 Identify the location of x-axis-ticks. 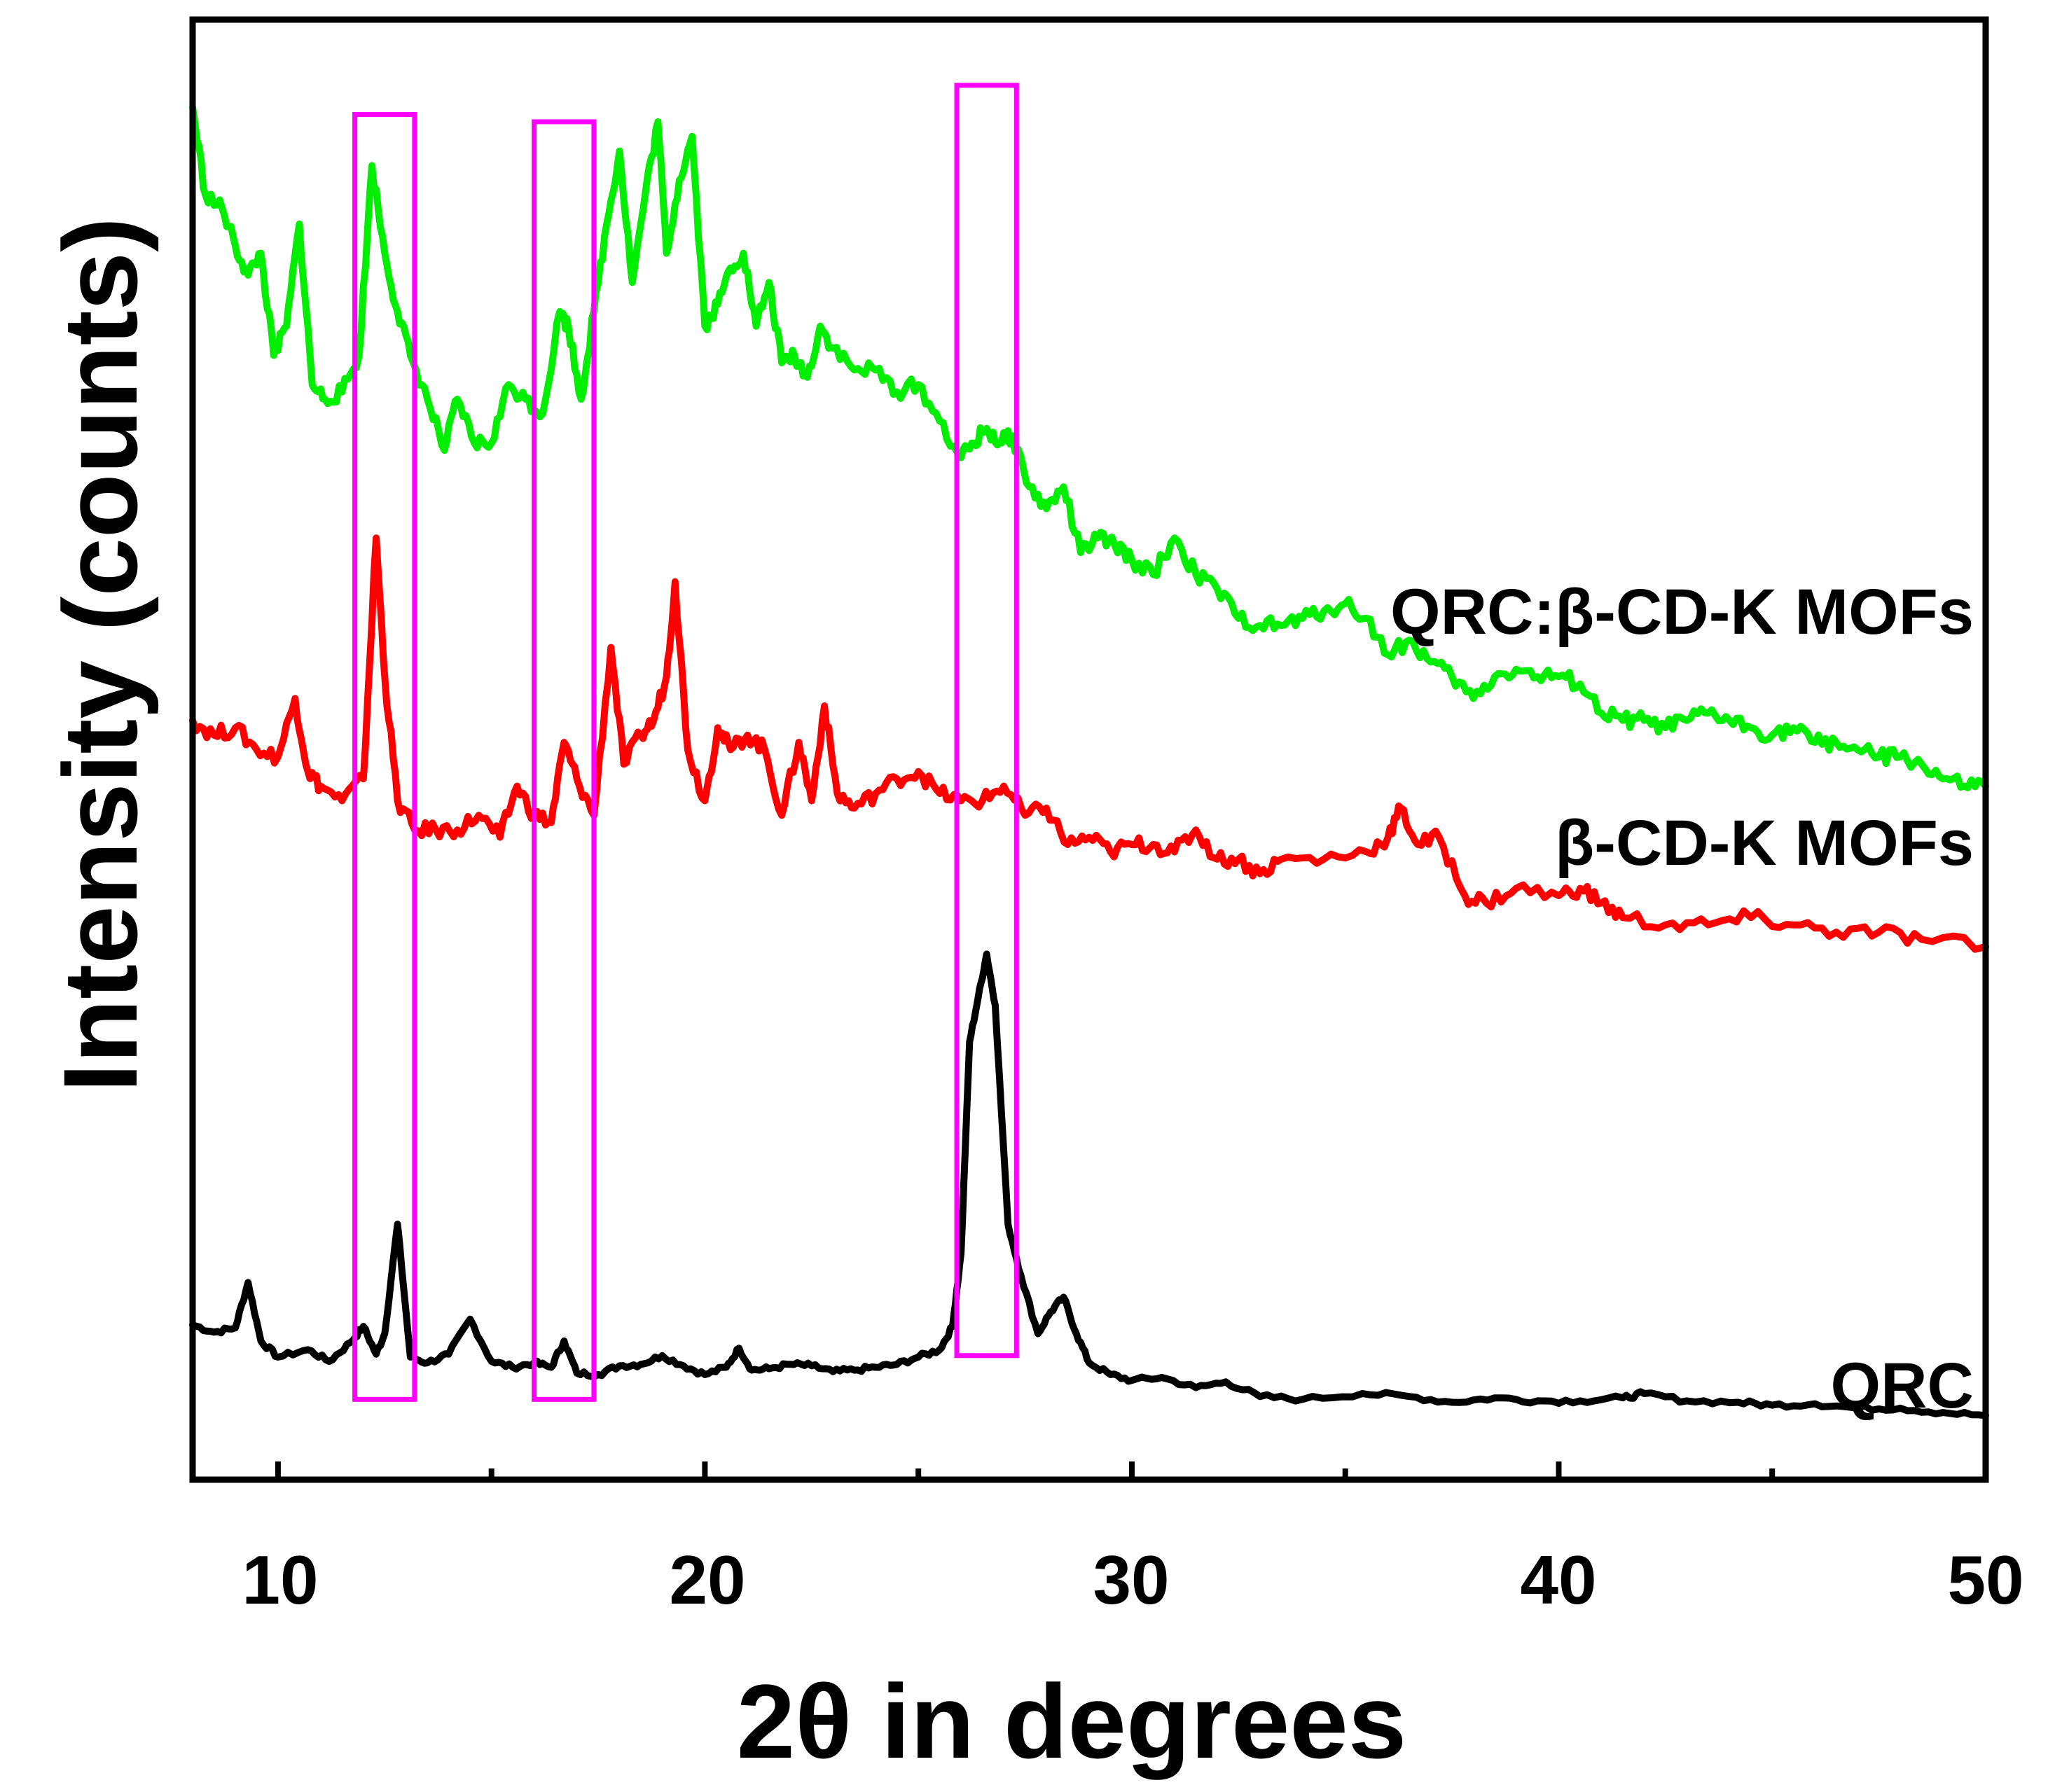
(1131, 1470).